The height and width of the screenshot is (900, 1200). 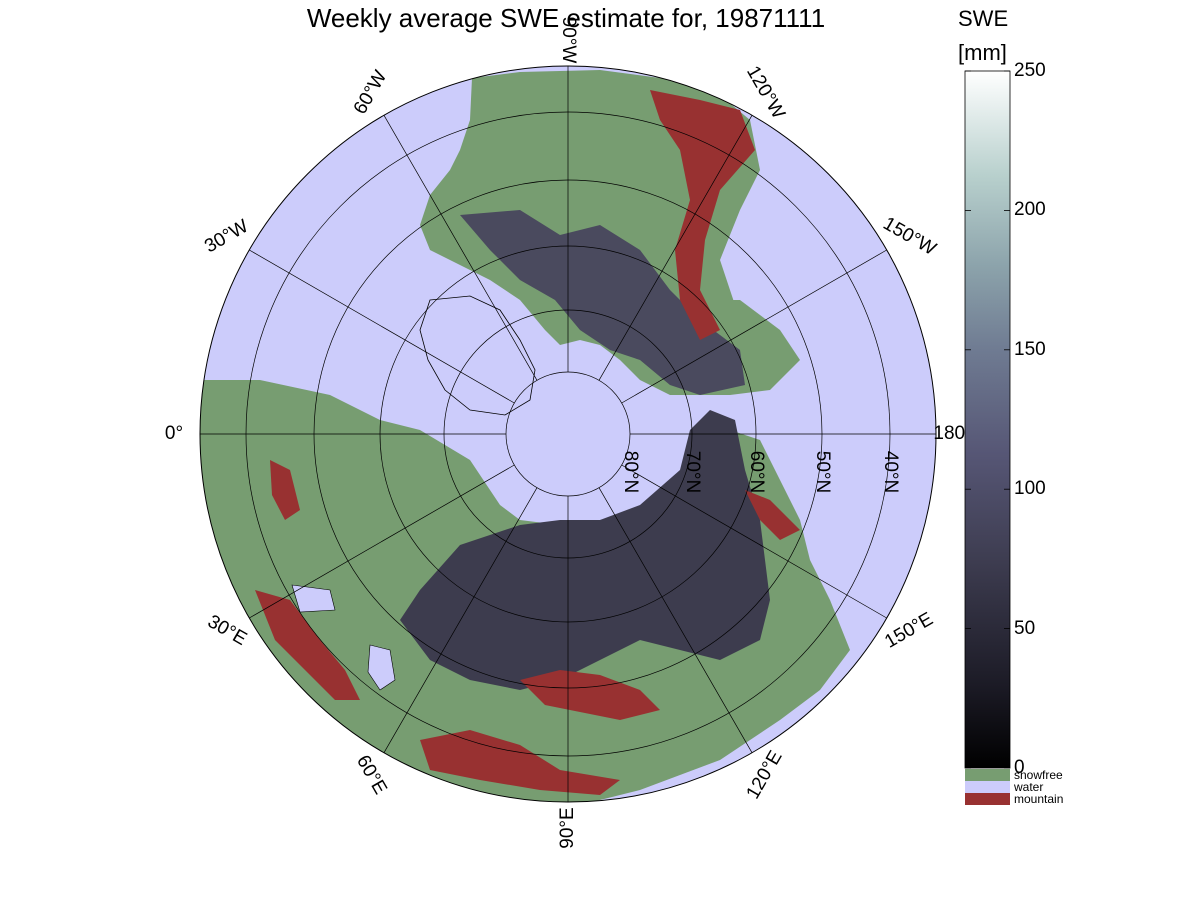 What do you see at coordinates (1019, 767) in the screenshot?
I see `colorbar-tick-label: 0` at bounding box center [1019, 767].